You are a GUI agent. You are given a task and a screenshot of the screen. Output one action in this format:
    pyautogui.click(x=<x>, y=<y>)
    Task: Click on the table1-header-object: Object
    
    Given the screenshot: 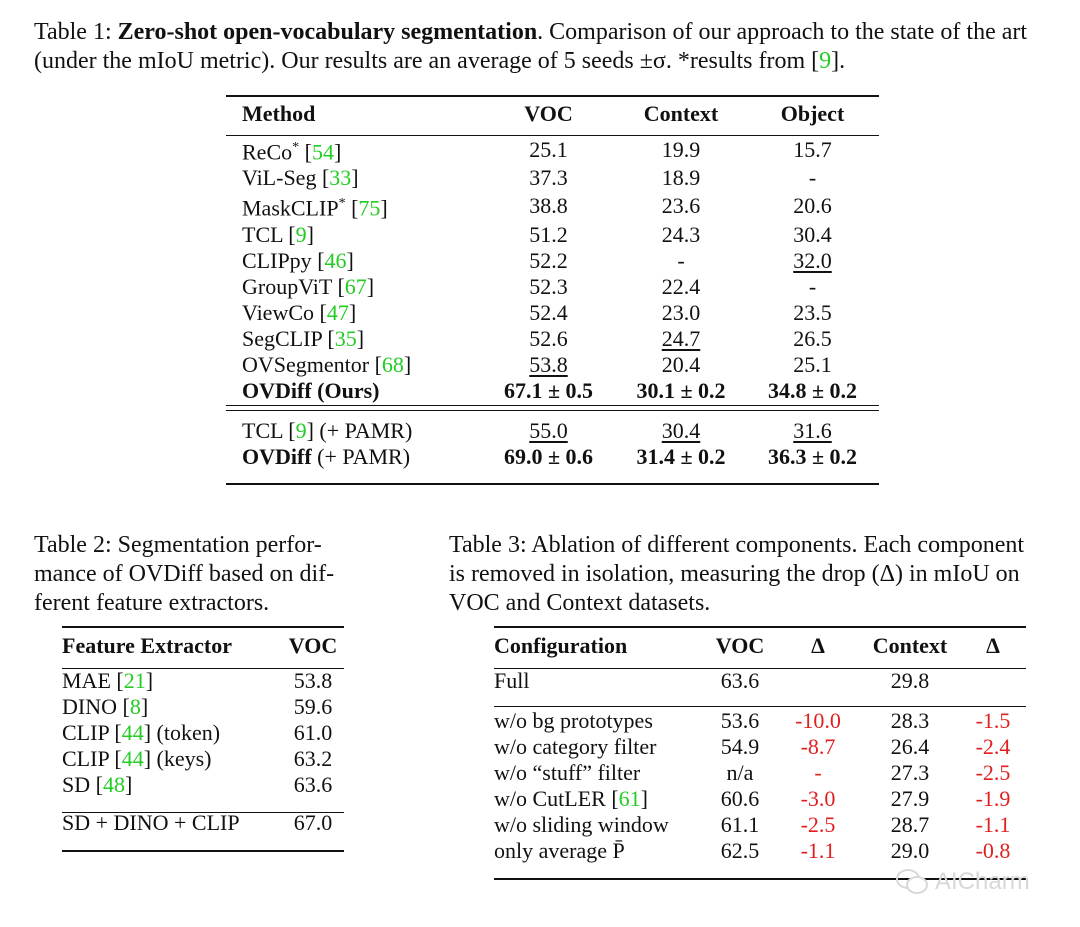 What is the action you would take?
    pyautogui.click(x=812, y=113)
    